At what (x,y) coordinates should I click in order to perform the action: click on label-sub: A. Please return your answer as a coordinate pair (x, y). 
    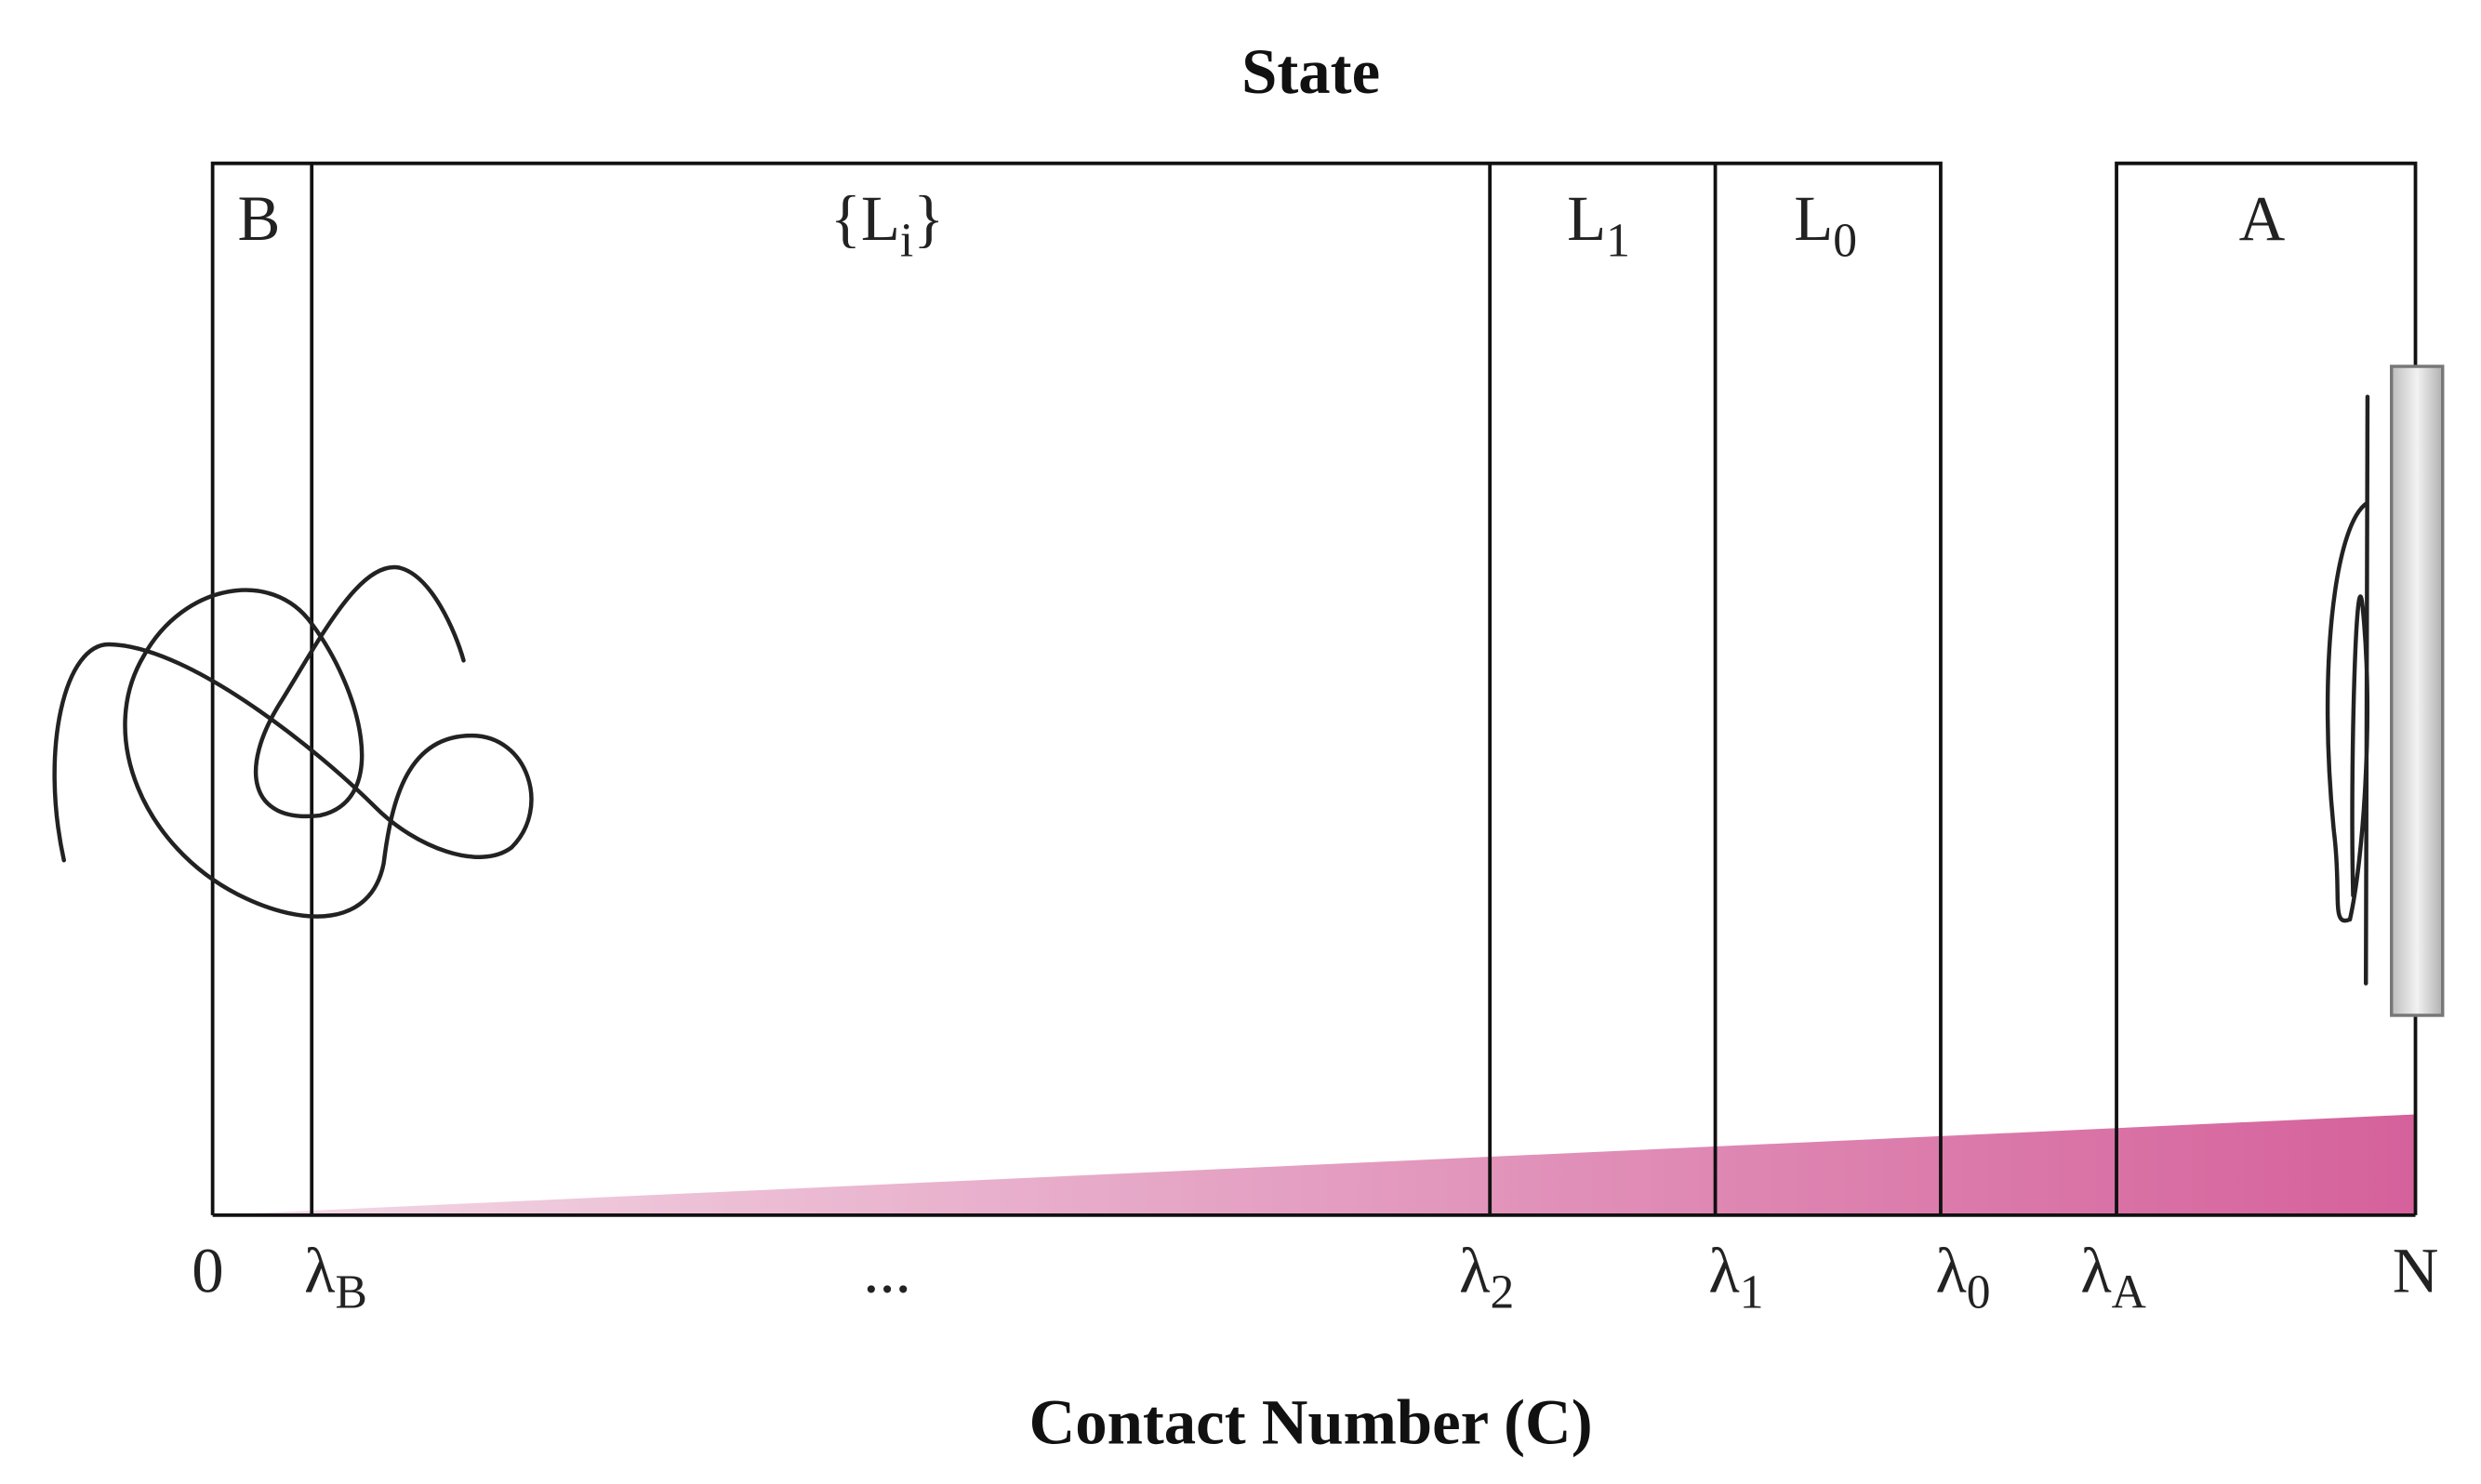
    Looking at the image, I should click on (2129, 1292).